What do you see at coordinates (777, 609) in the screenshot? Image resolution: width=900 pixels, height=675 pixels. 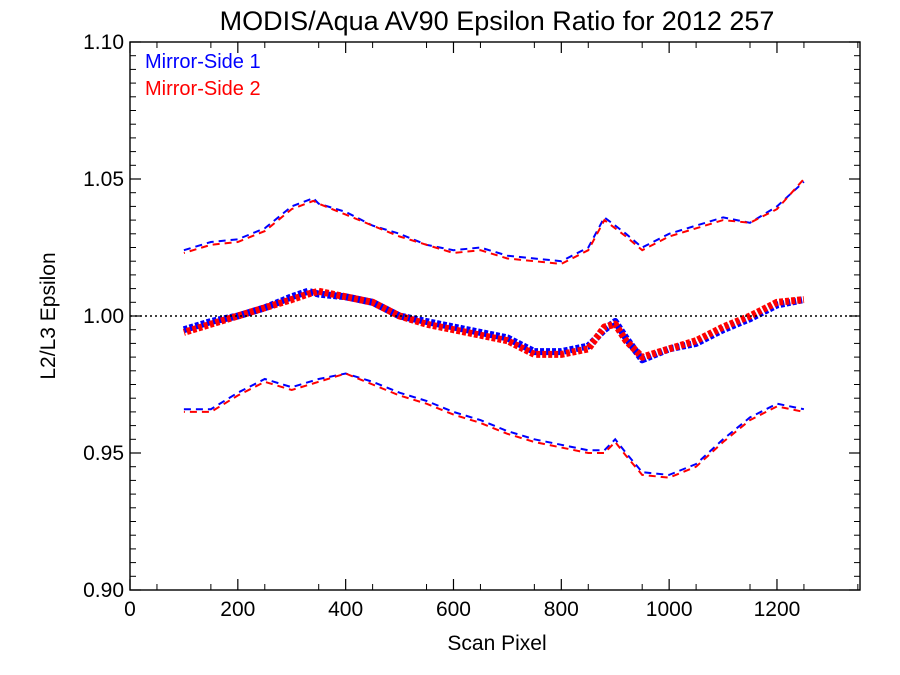 I see `x-tick-label: 1200` at bounding box center [777, 609].